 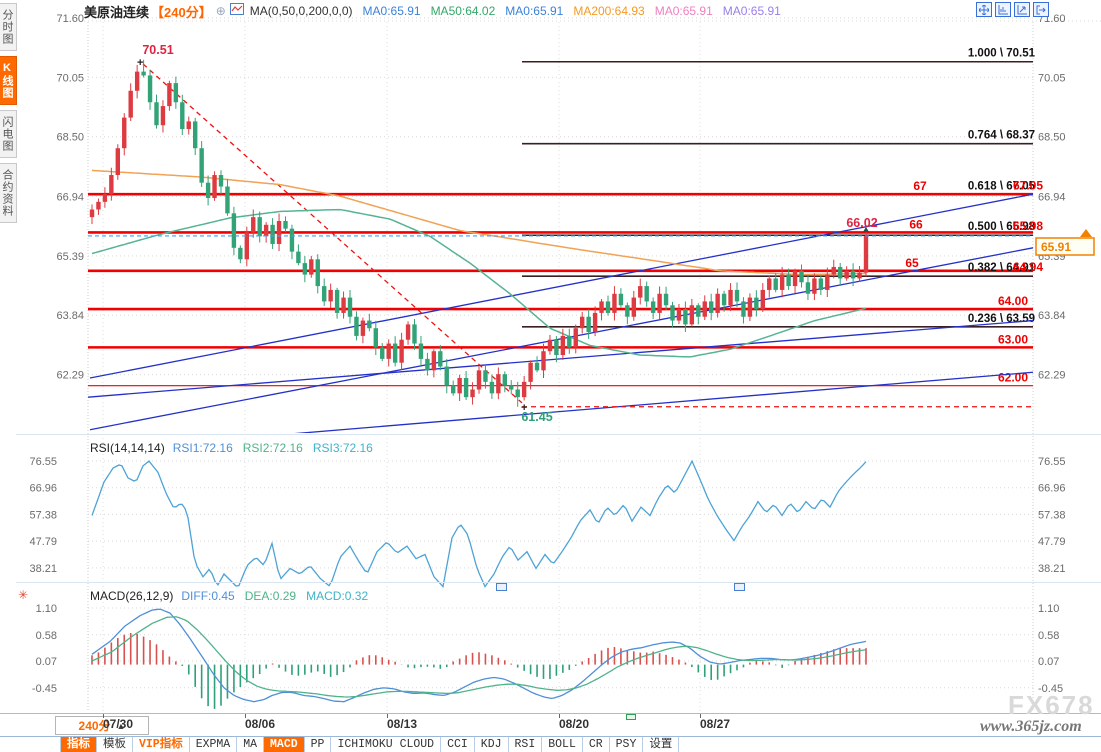 I want to click on svg-text: 61.45, so click(x=536, y=417).